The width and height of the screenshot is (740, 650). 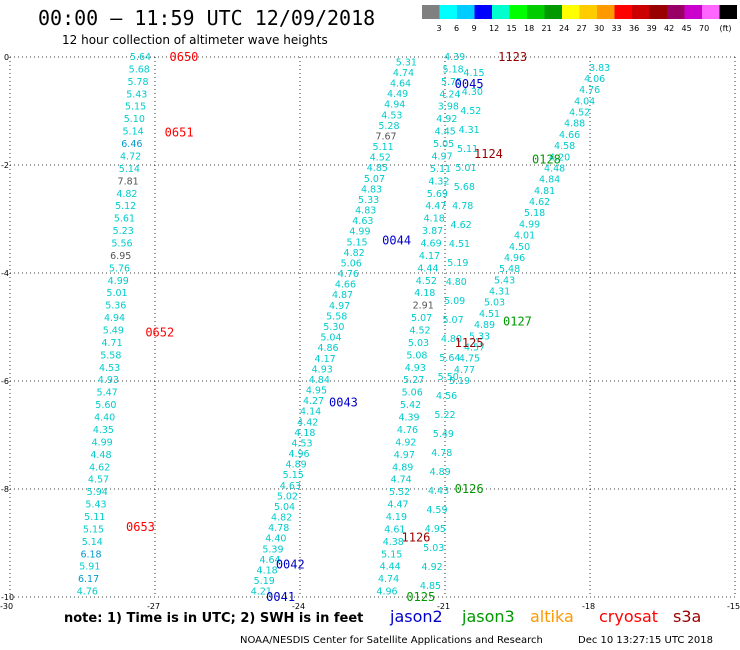 What do you see at coordinates (430, 243) in the screenshot?
I see `swh-value: 4.69` at bounding box center [430, 243].